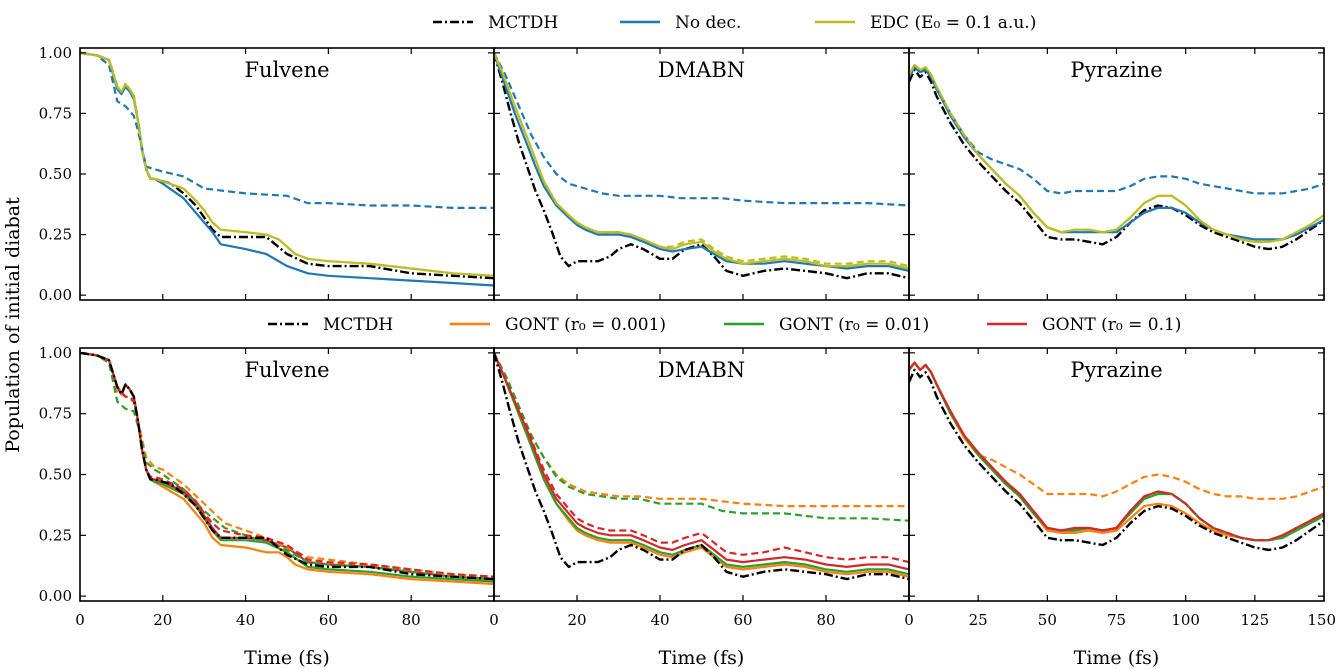 The width and height of the screenshot is (1338, 669). Describe the element at coordinates (1321, 620) in the screenshot. I see `x-tick-label: 150` at that location.